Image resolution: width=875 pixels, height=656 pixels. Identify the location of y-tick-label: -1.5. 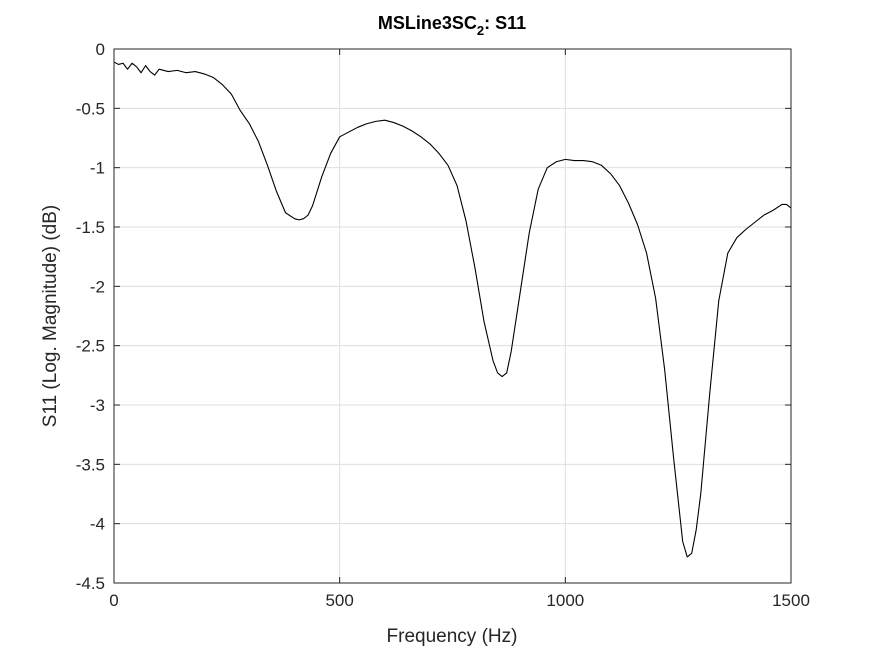
(90, 227).